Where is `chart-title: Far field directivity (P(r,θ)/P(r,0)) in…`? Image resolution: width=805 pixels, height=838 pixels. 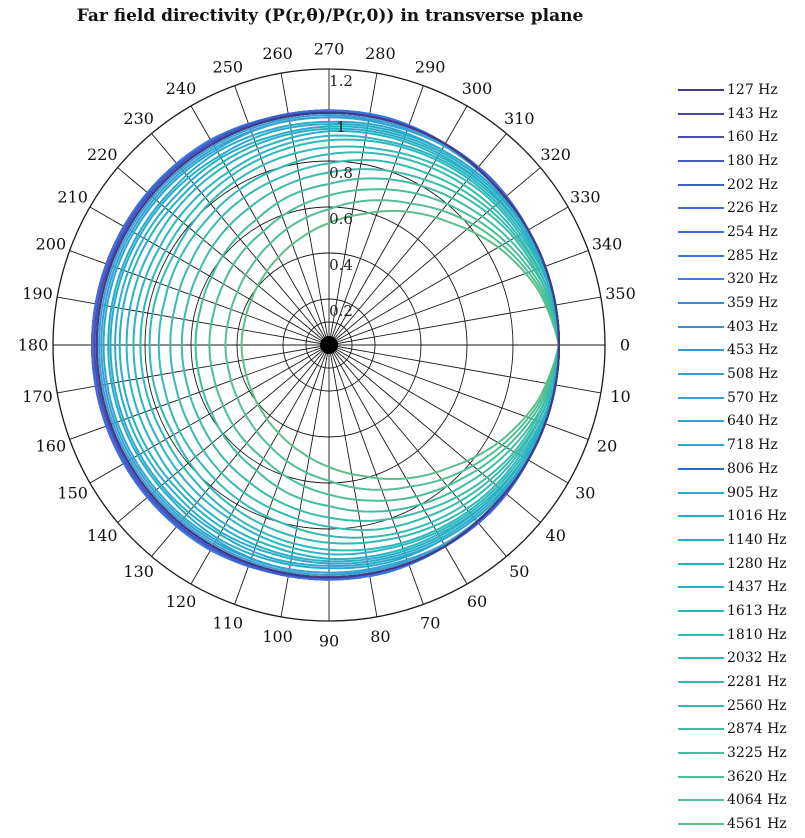
chart-title: Far field directivity (P(r,θ)/P(r,0)) in… is located at coordinates (330, 16).